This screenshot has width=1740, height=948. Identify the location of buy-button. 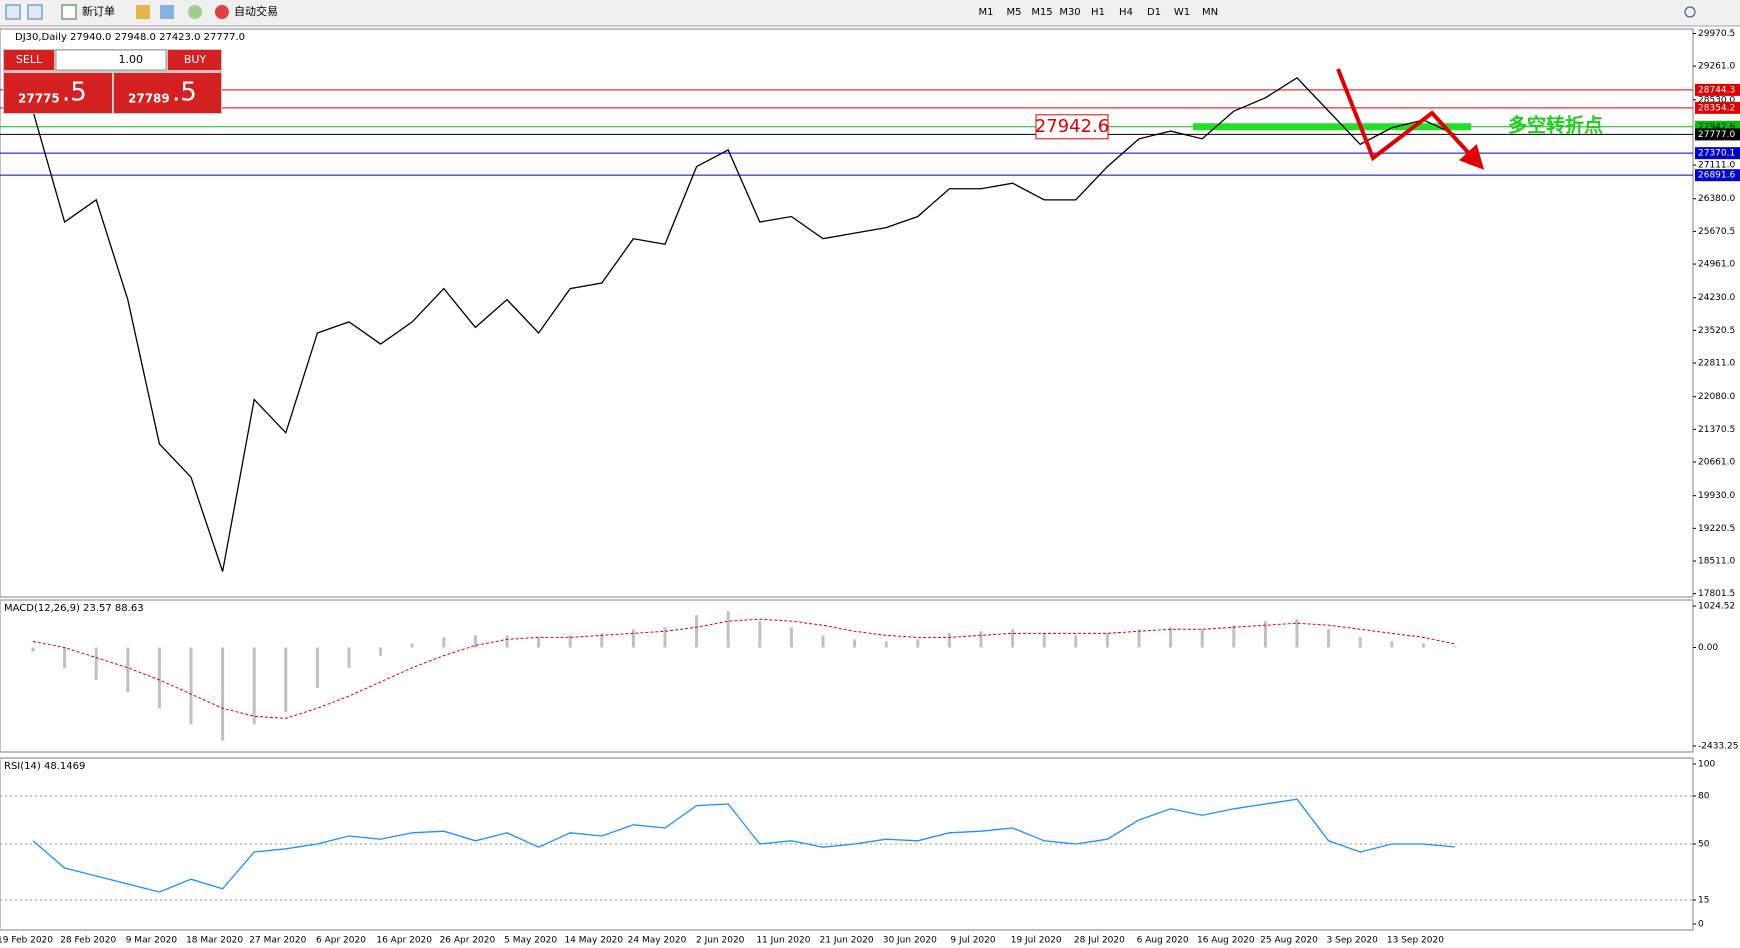
(194, 60).